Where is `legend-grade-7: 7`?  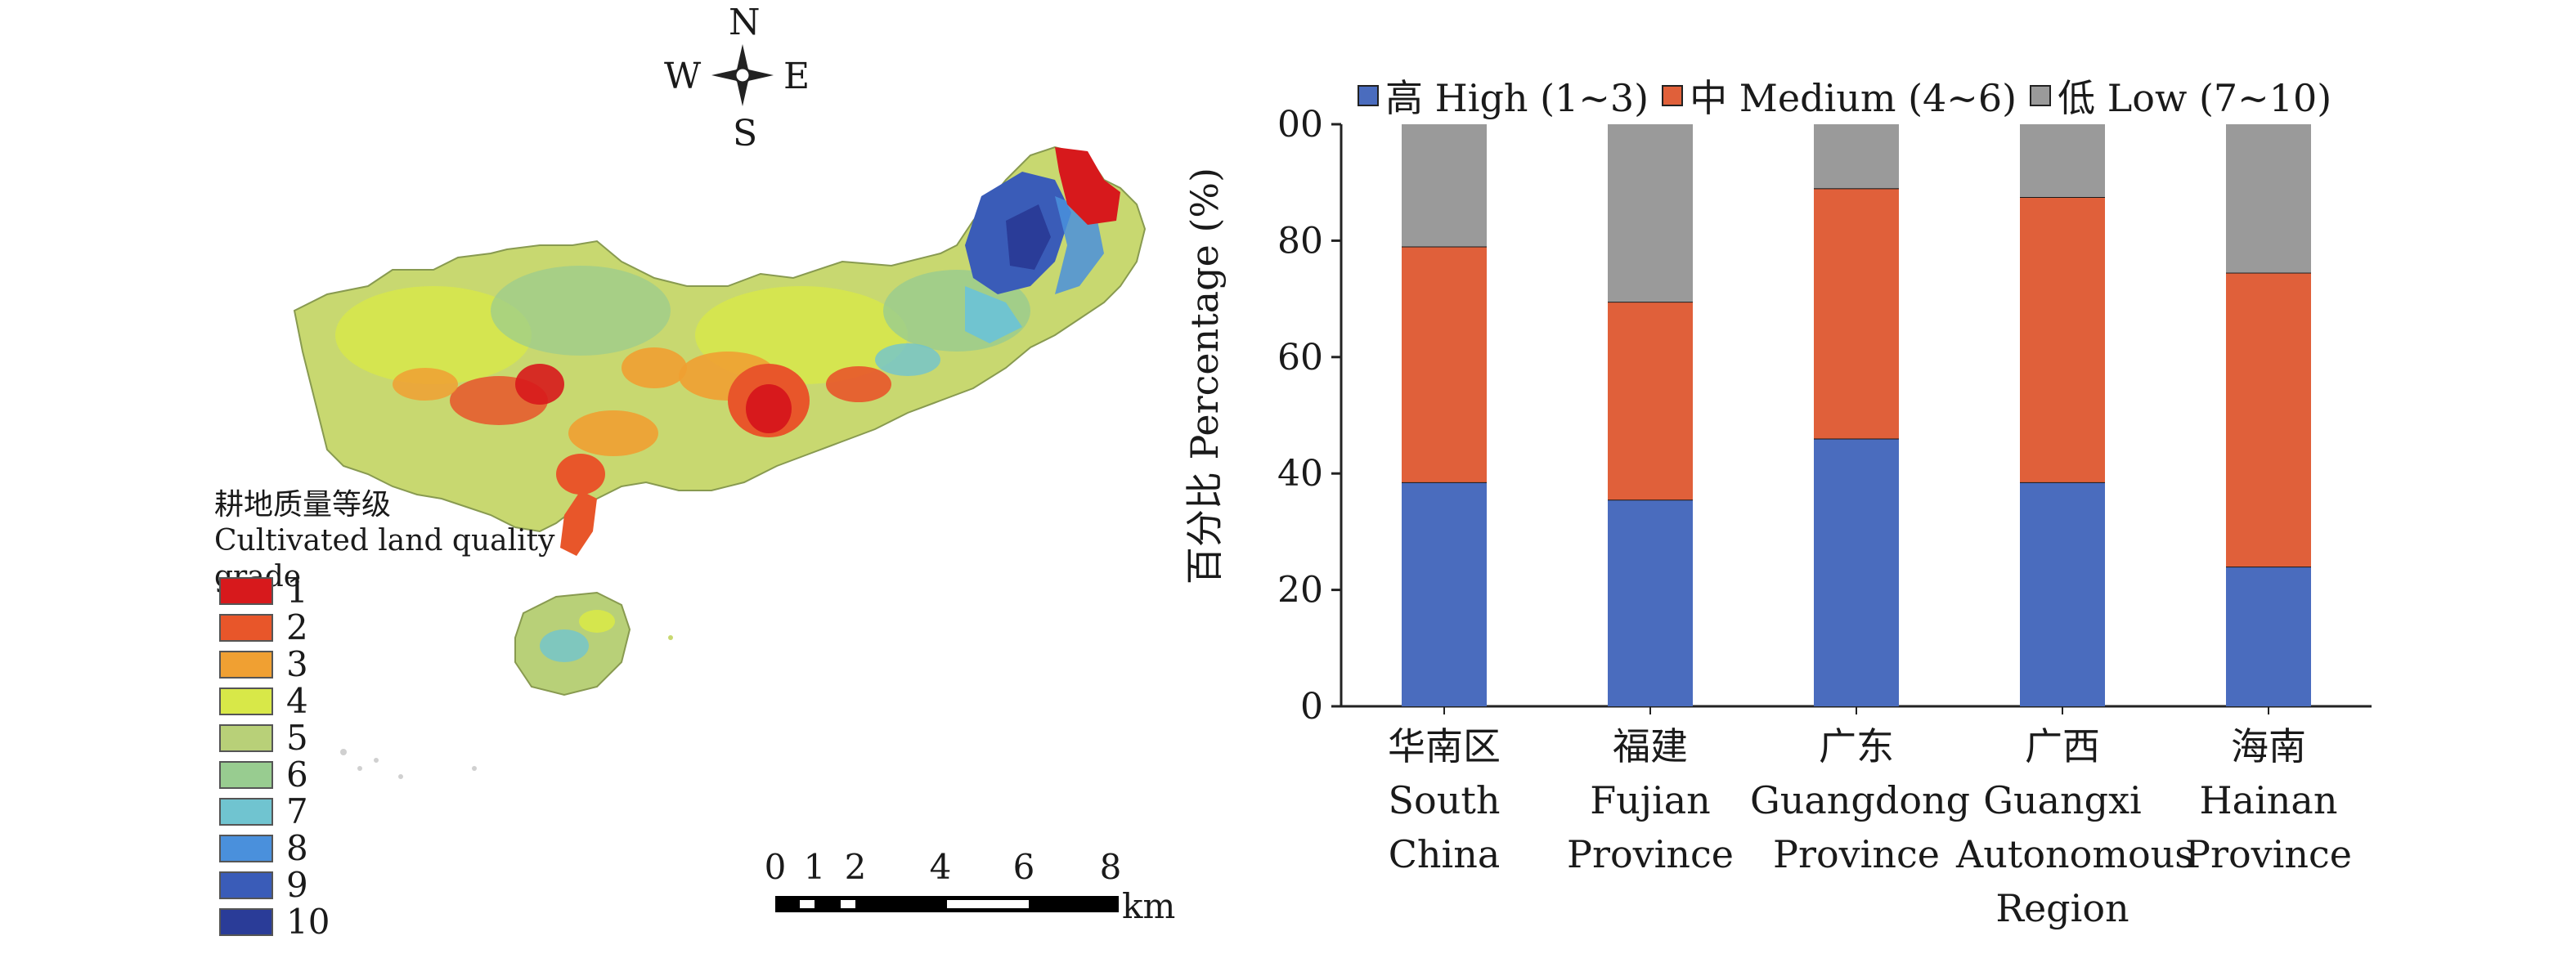
legend-grade-7: 7 is located at coordinates (264, 812).